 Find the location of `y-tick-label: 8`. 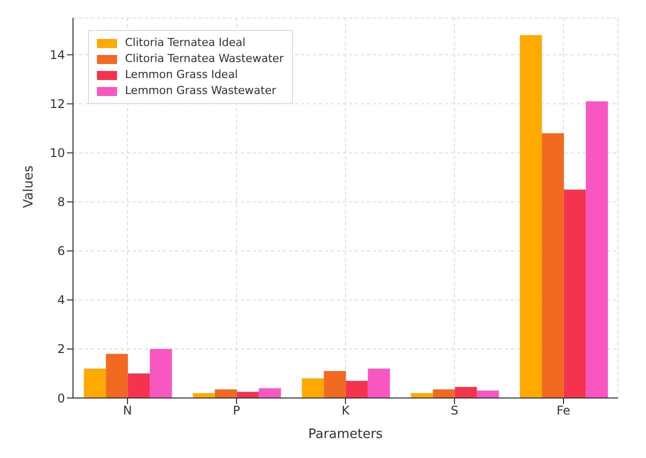

y-tick-label: 8 is located at coordinates (61, 202).